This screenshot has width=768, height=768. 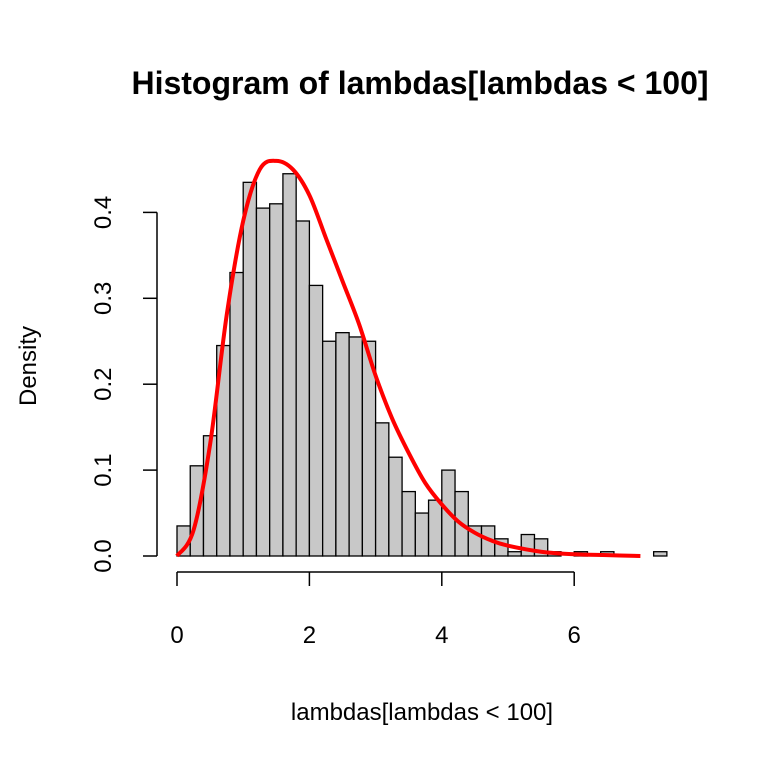 I want to click on x-axis-label: lambdas[lambdas < 100], so click(x=422, y=712).